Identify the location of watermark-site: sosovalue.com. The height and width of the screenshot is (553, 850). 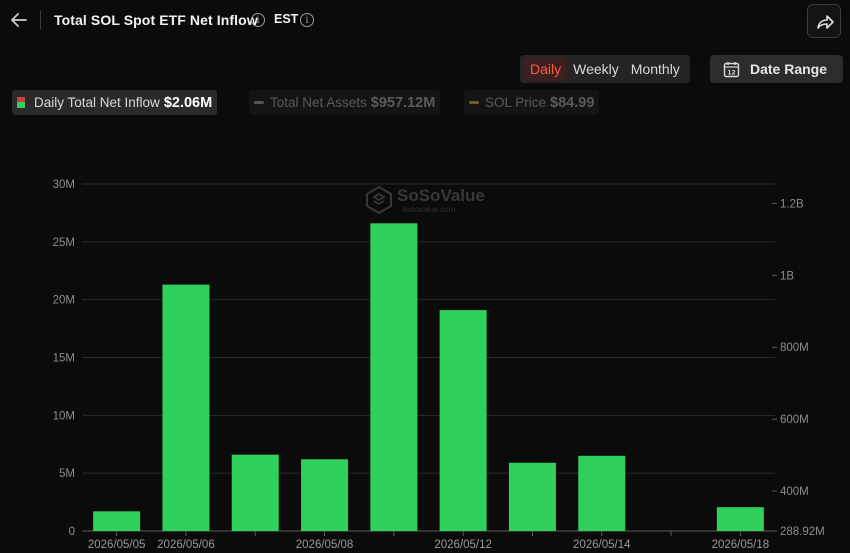
(429, 209).